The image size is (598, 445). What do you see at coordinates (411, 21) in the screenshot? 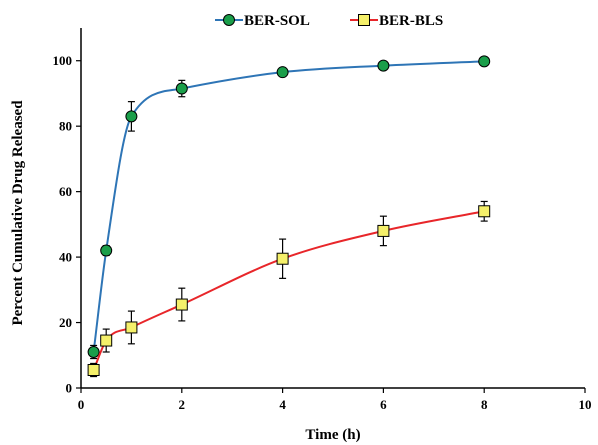
I see `legend-label-ber-bls: BER-BLS` at bounding box center [411, 21].